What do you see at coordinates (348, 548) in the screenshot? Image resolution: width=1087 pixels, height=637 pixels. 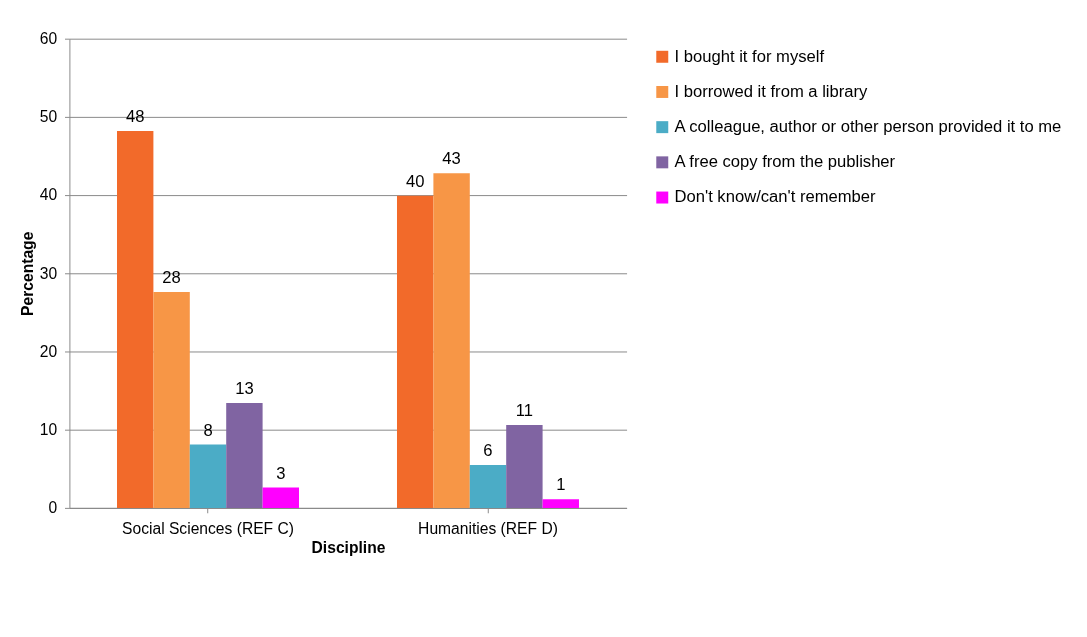 I see `x-axis-title: Discipline` at bounding box center [348, 548].